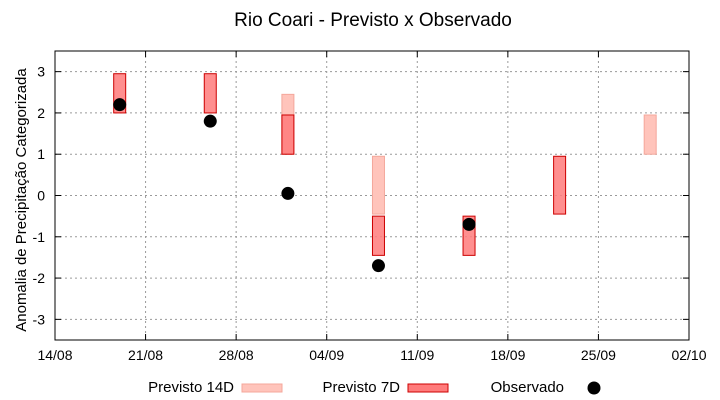 The height and width of the screenshot is (400, 720). Describe the element at coordinates (527, 387) in the screenshot. I see `legend-label: Observado` at that location.